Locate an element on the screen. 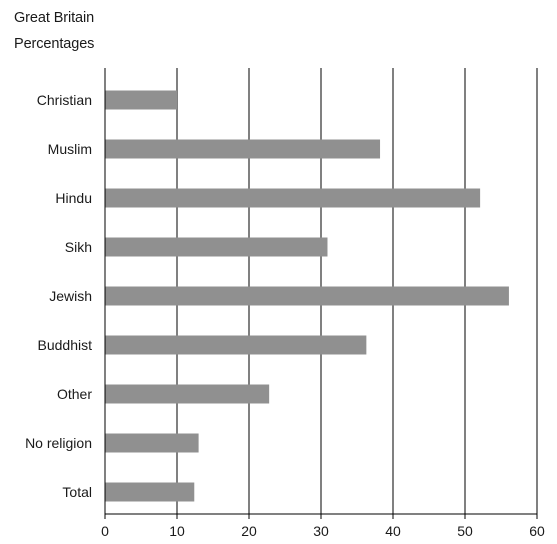 Image resolution: width=557 pixels, height=544 pixels. category-label-other: Other is located at coordinates (74, 394).